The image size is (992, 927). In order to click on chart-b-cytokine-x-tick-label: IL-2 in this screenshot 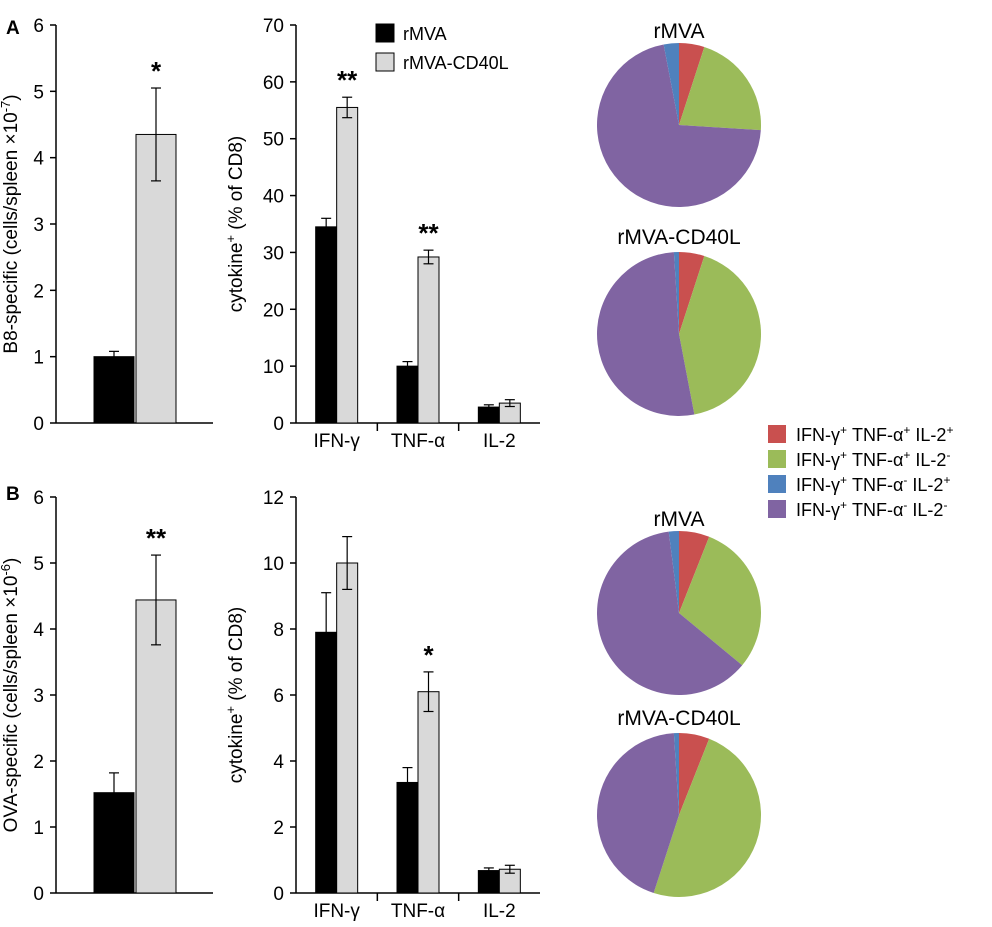, I will do `click(499, 911)`.